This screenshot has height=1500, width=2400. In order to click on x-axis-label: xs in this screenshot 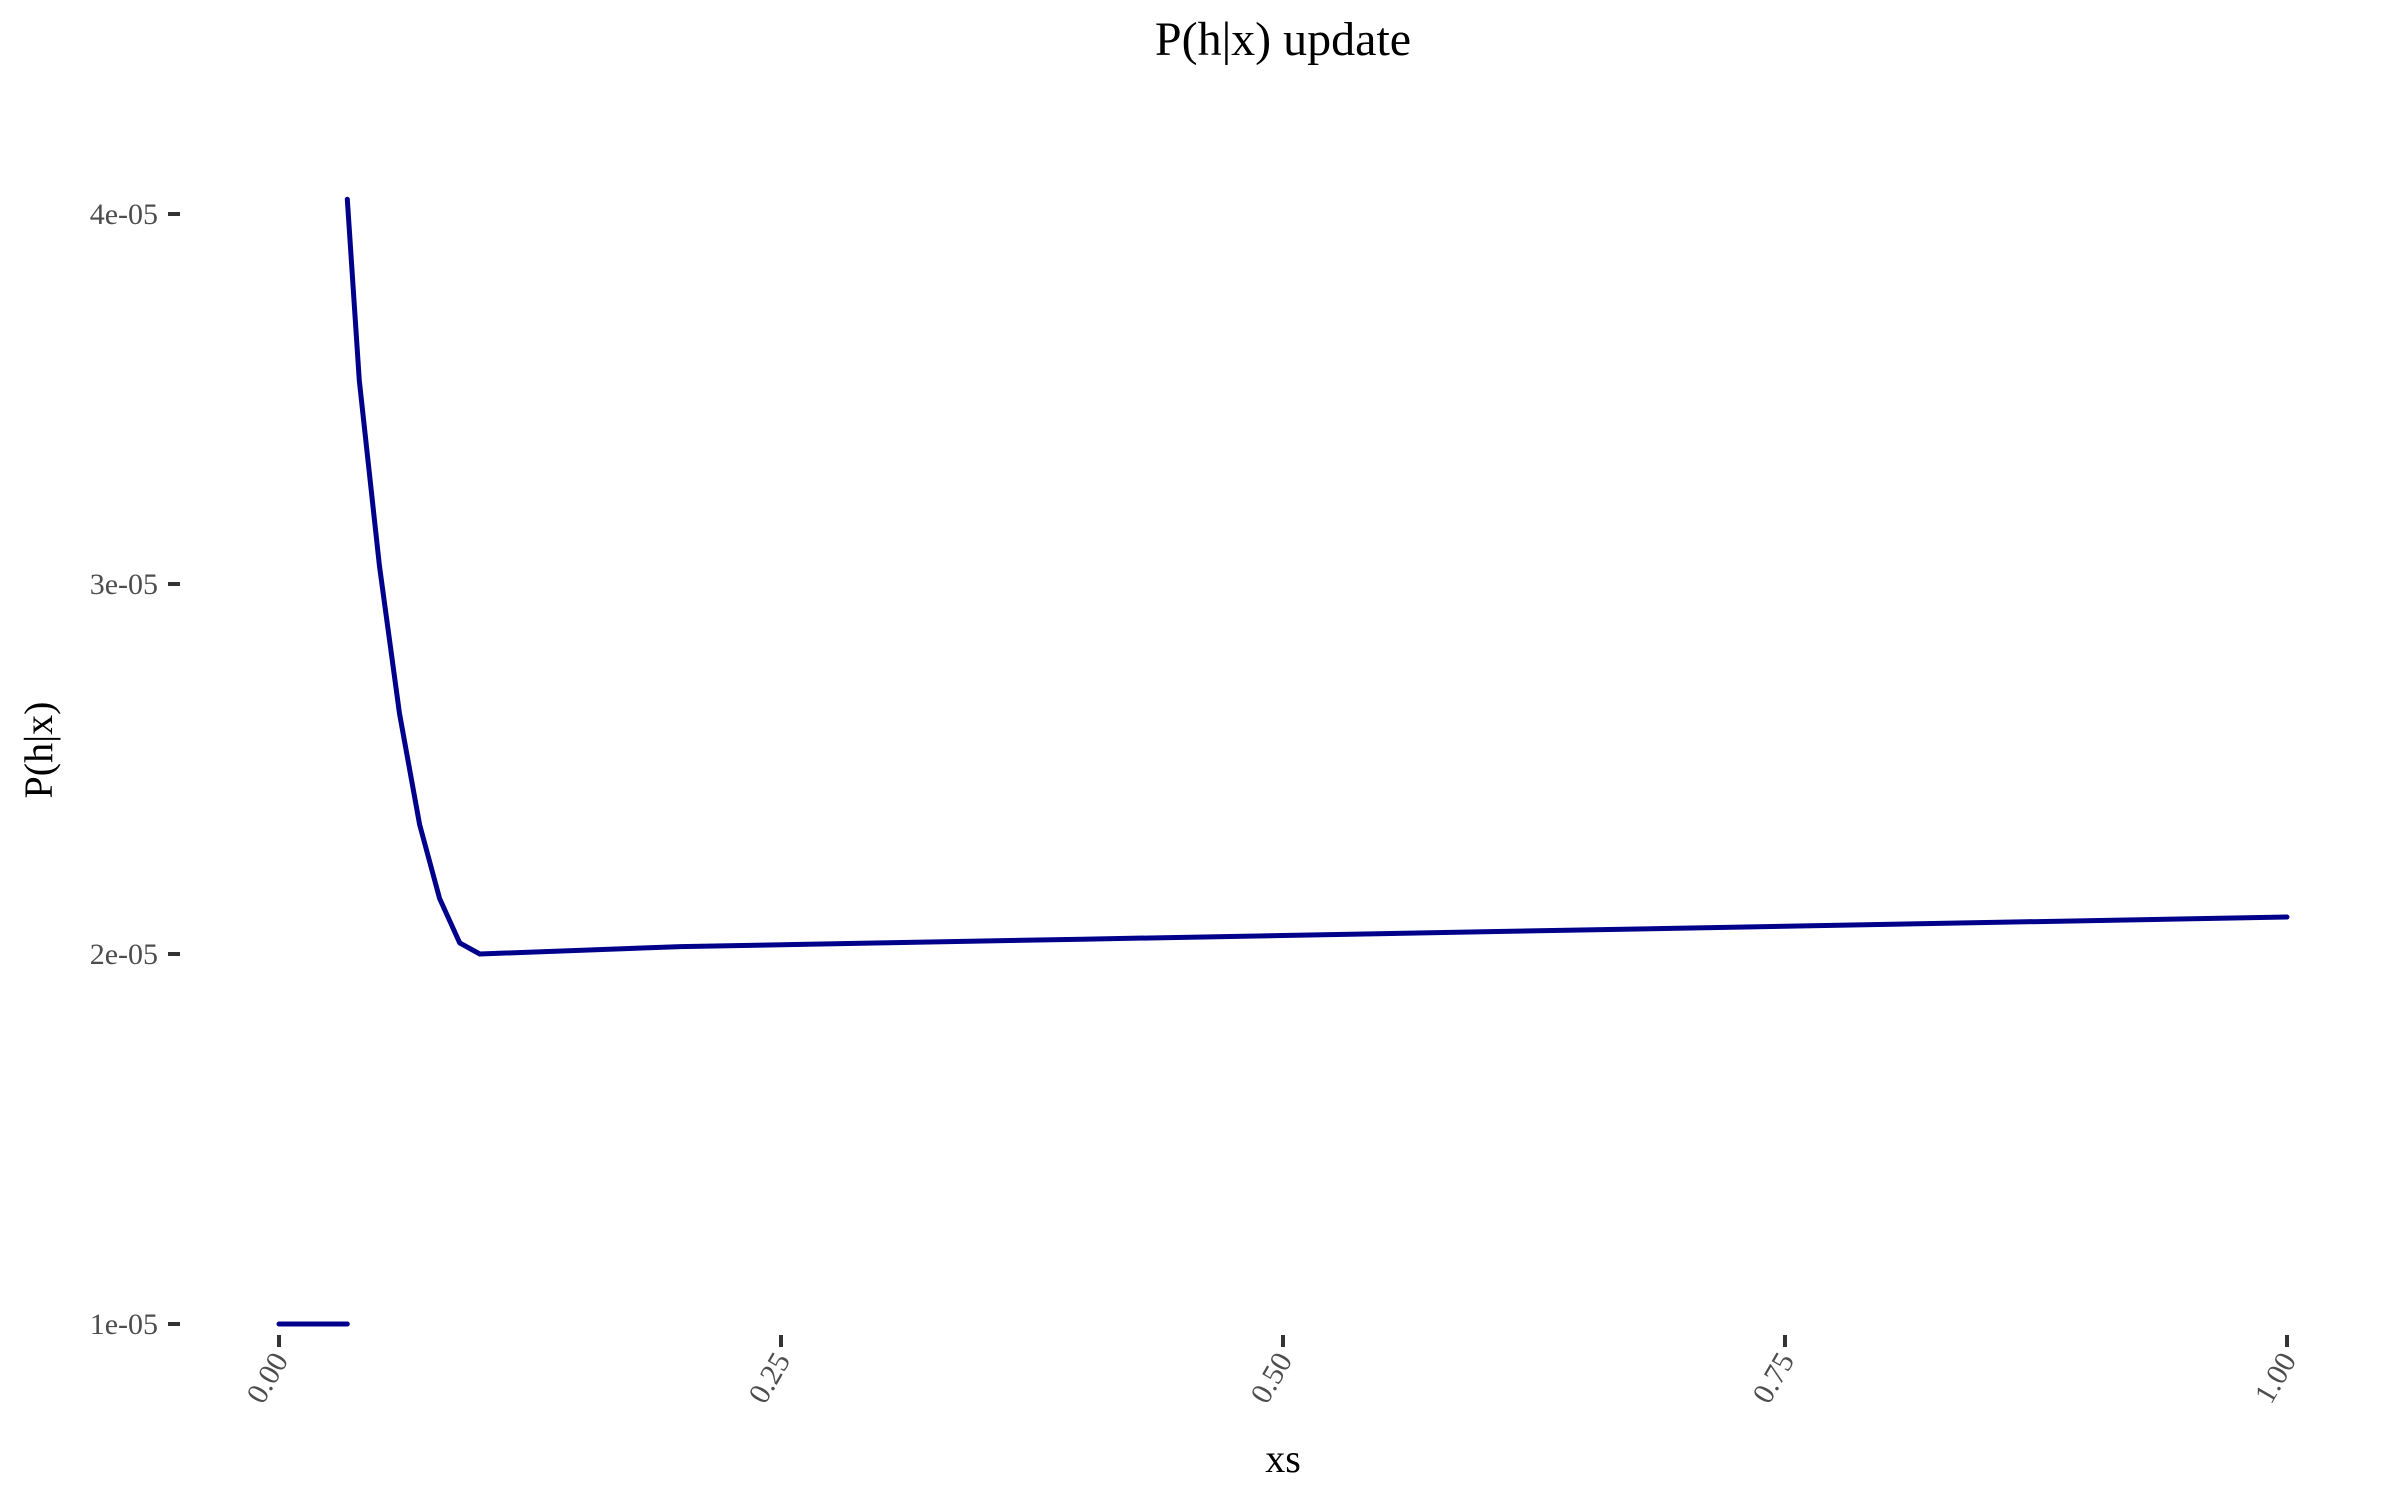, I will do `click(1283, 1458)`.